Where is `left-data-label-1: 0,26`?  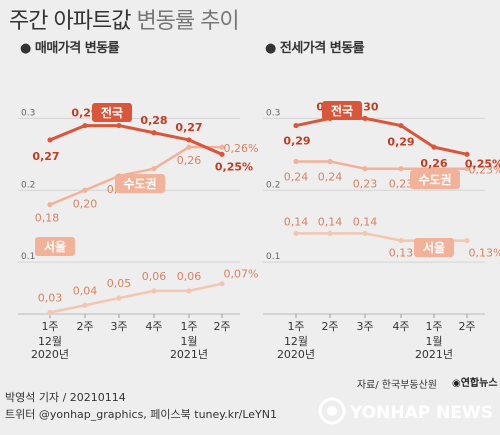
left-data-label-1: 0,26 is located at coordinates (189, 160).